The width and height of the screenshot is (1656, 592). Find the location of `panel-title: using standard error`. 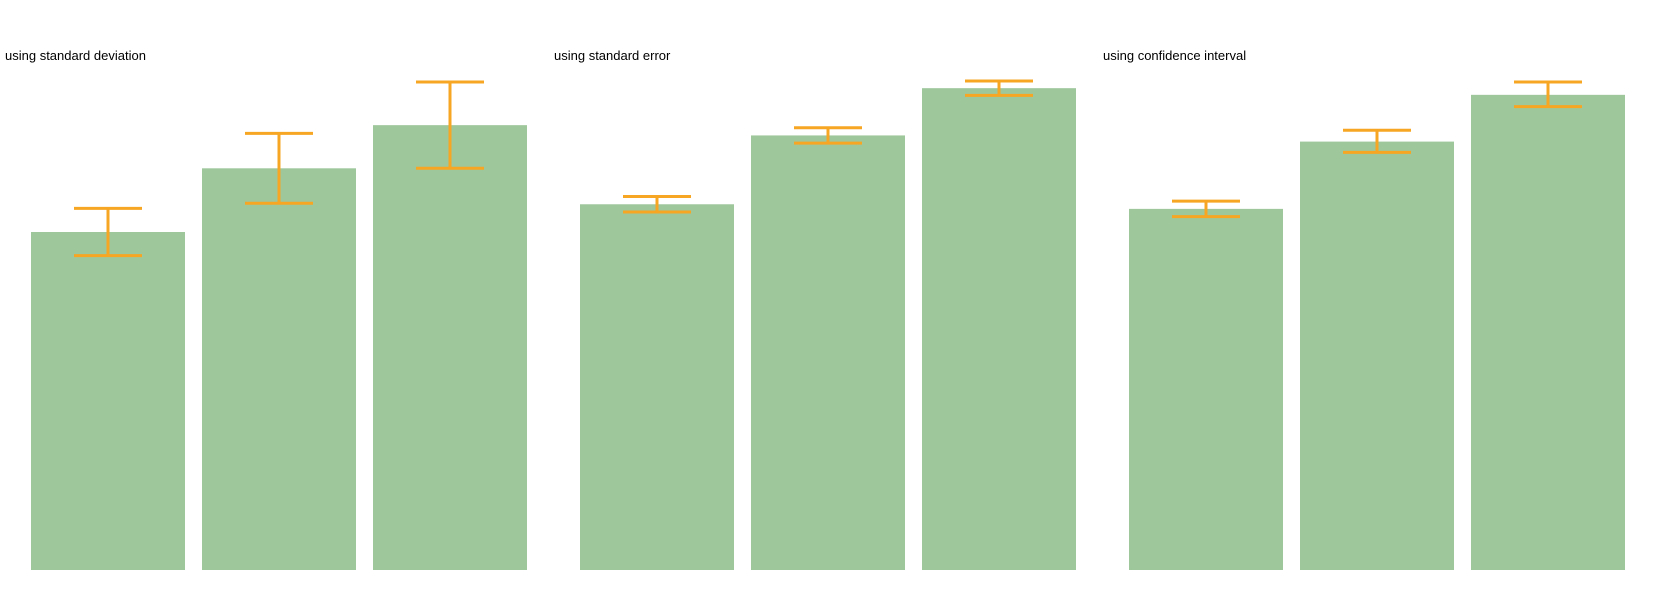

panel-title: using standard error is located at coordinates (612, 55).